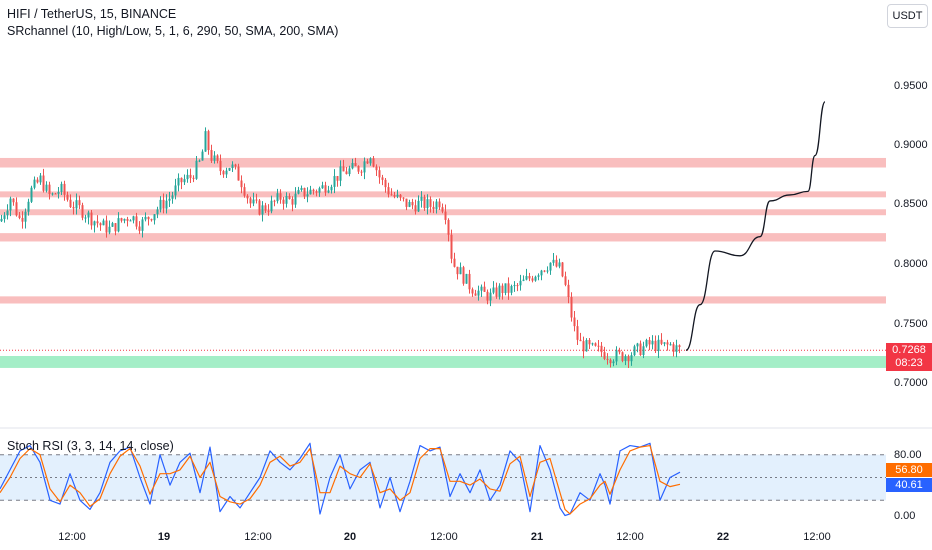  Describe the element at coordinates (755, 226) in the screenshot. I see `projection-curve` at that location.